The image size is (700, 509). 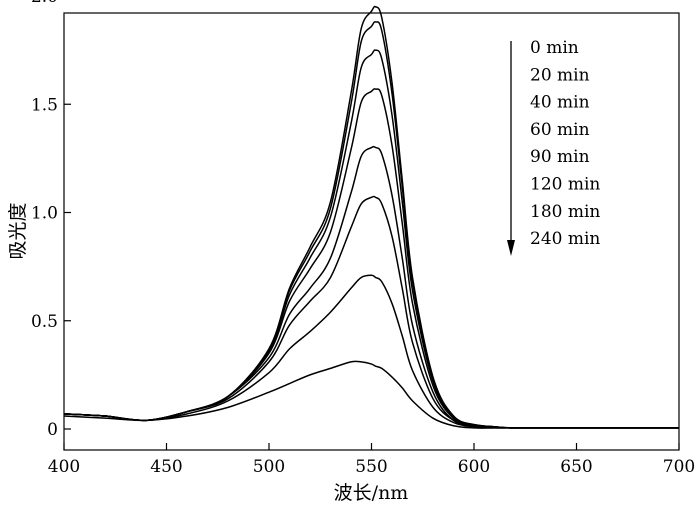 What do you see at coordinates (560, 157) in the screenshot?
I see `legend-entry: 90 min` at bounding box center [560, 157].